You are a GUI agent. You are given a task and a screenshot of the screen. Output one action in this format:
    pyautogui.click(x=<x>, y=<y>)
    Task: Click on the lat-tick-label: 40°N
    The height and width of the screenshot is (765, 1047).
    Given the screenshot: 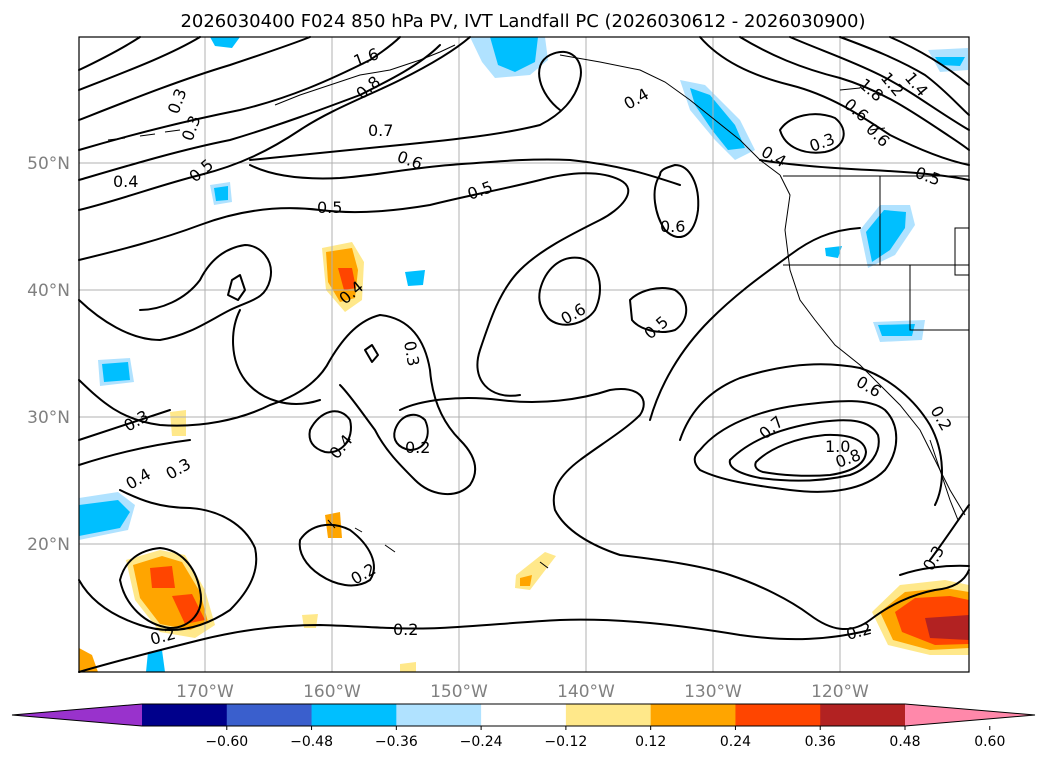 What is the action you would take?
    pyautogui.click(x=48, y=291)
    